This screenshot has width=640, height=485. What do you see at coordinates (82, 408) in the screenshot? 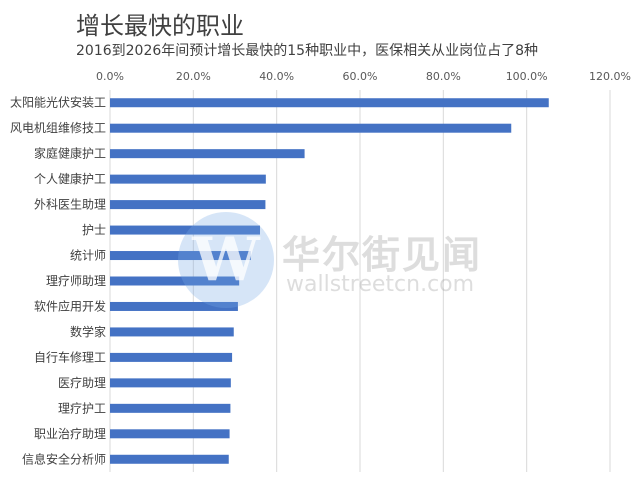
I see `category-label: 理疗护工` at bounding box center [82, 408].